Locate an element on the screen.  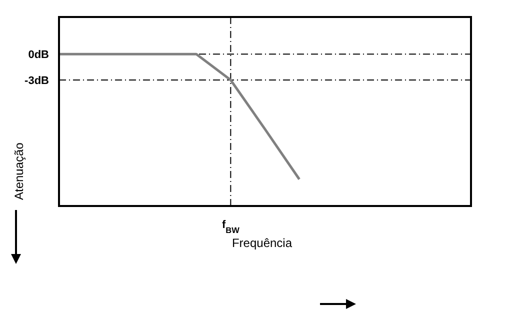
y-axis-title: Atenuação is located at coordinates (19, 171).